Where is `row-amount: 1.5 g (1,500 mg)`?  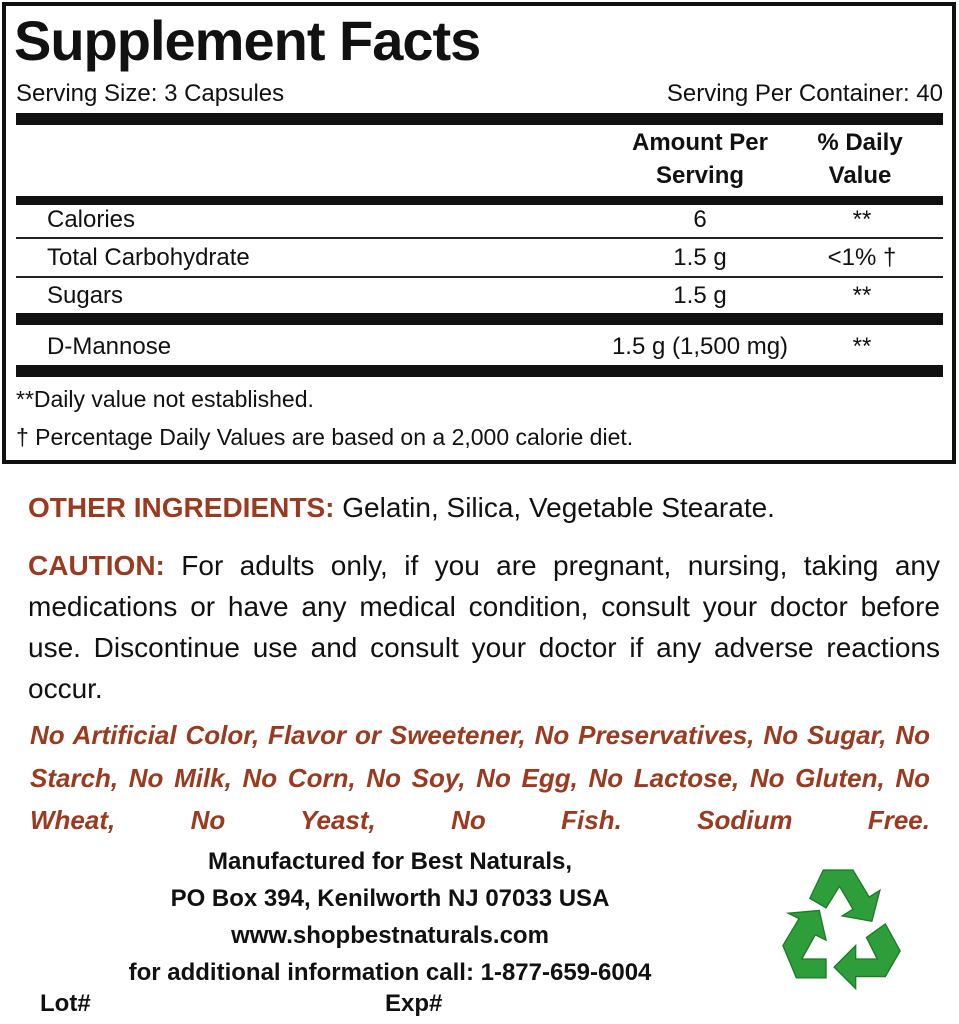
row-amount: 1.5 g (1,500 mg) is located at coordinates (700, 346).